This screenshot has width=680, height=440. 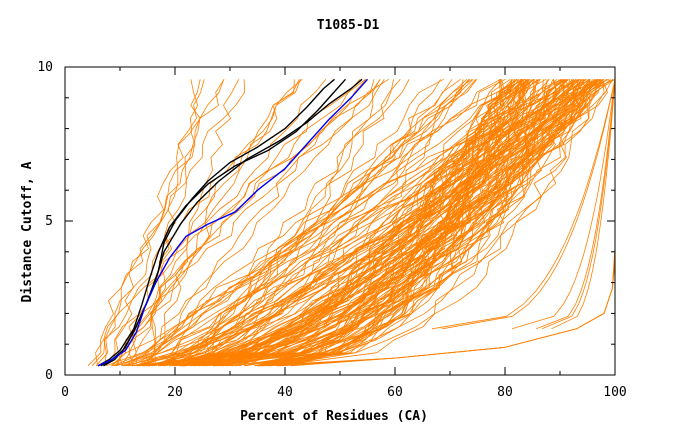 What do you see at coordinates (348, 25) in the screenshot?
I see `chart-title: T1085-D1` at bounding box center [348, 25].